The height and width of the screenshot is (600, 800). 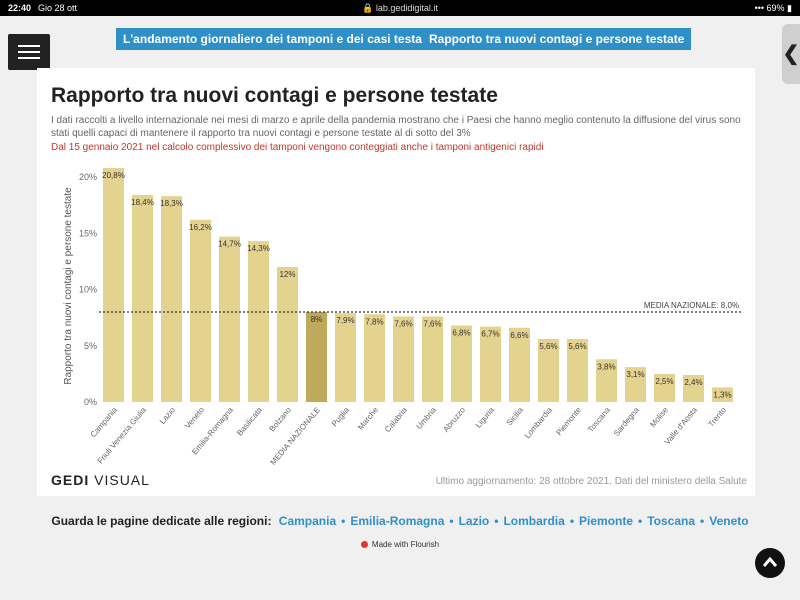 What do you see at coordinates (432, 359) in the screenshot?
I see `bar-umbria` at bounding box center [432, 359].